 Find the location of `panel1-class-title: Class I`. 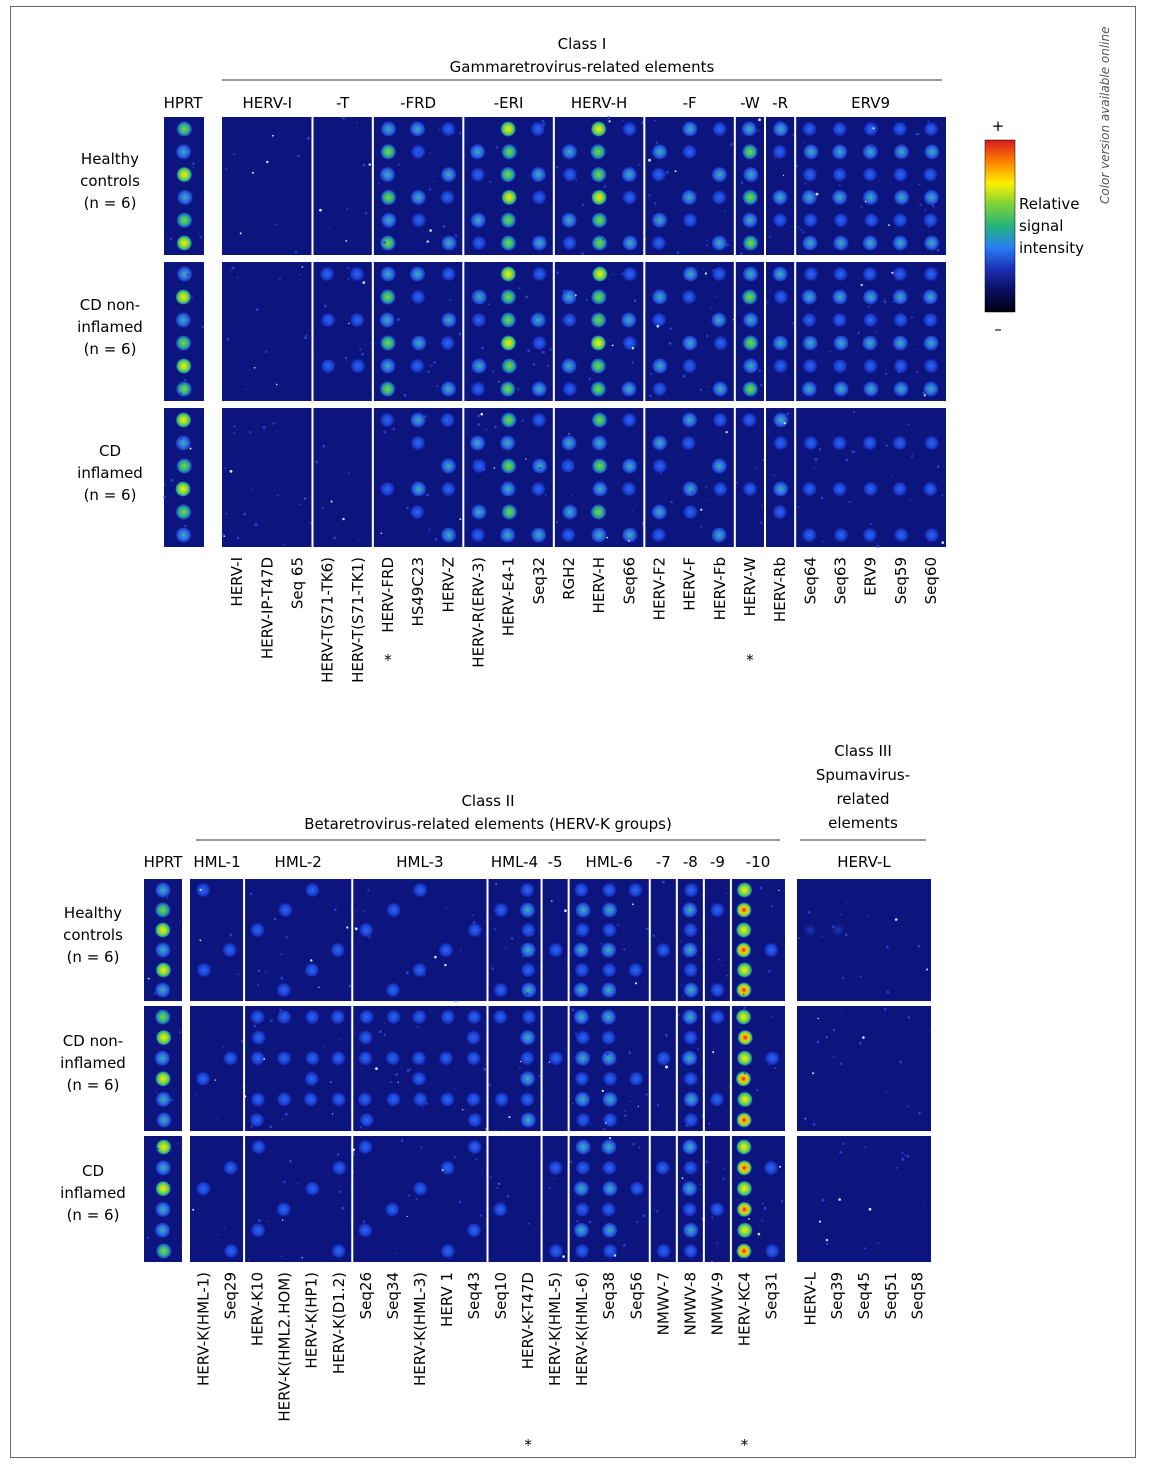

panel1-class-title: Class I is located at coordinates (582, 44).